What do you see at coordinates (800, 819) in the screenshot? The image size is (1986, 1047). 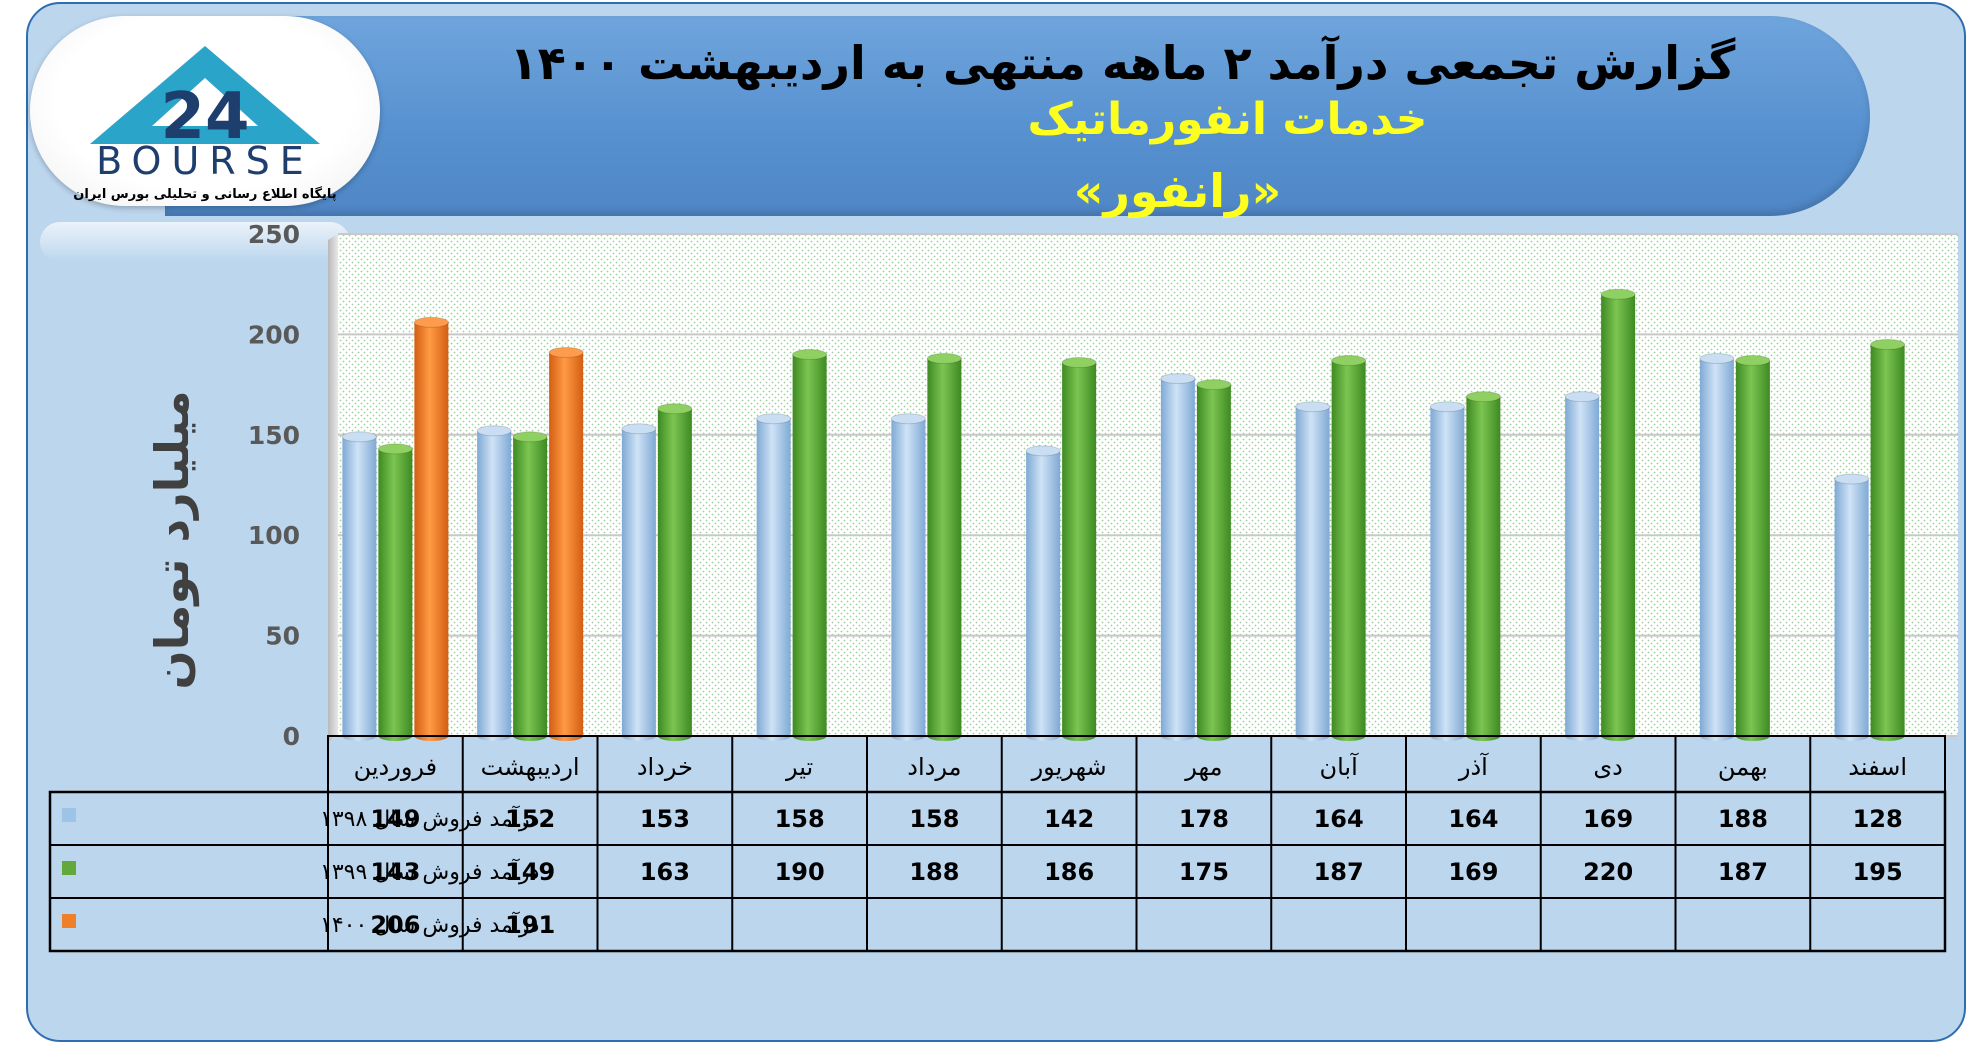 I see `data-label: 158` at bounding box center [800, 819].